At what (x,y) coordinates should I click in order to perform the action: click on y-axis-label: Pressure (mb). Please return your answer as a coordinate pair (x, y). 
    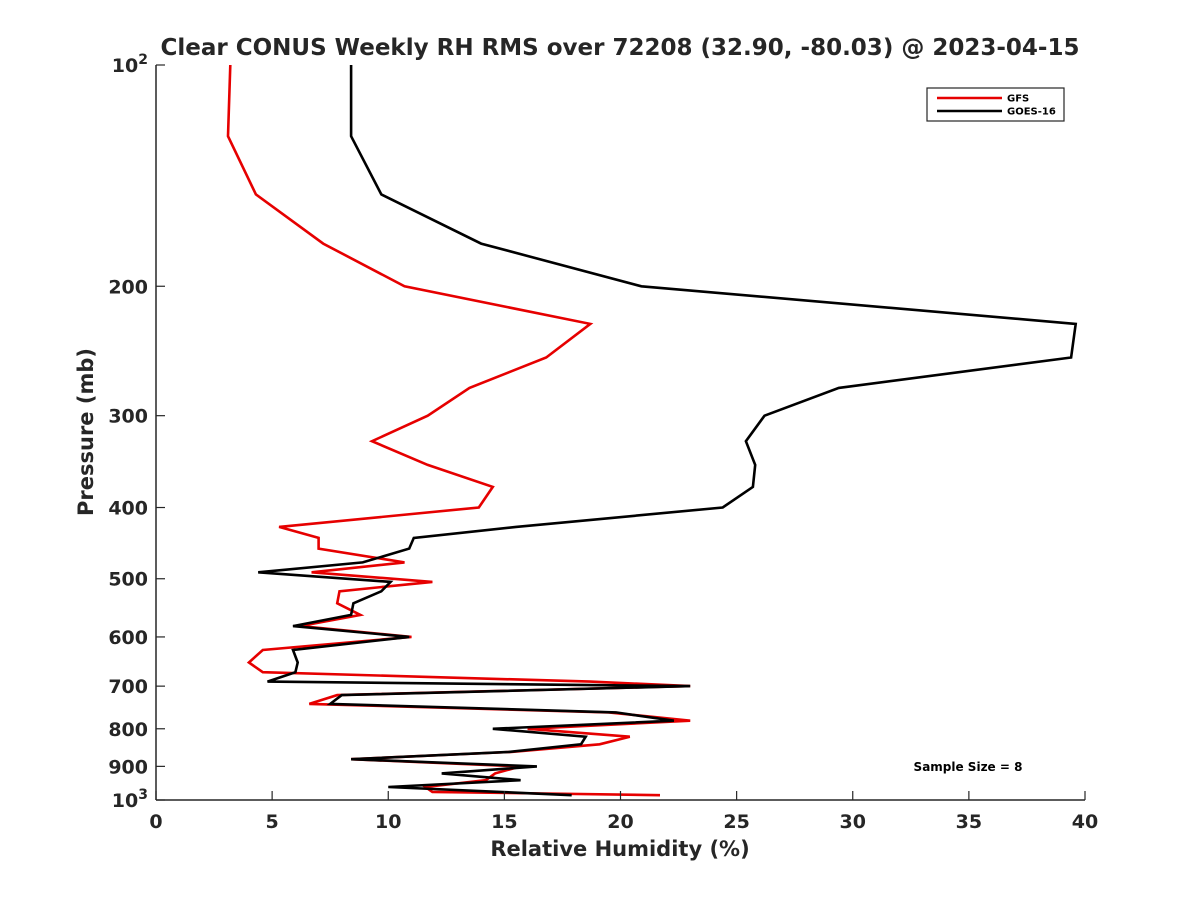
    Looking at the image, I should click on (86, 432).